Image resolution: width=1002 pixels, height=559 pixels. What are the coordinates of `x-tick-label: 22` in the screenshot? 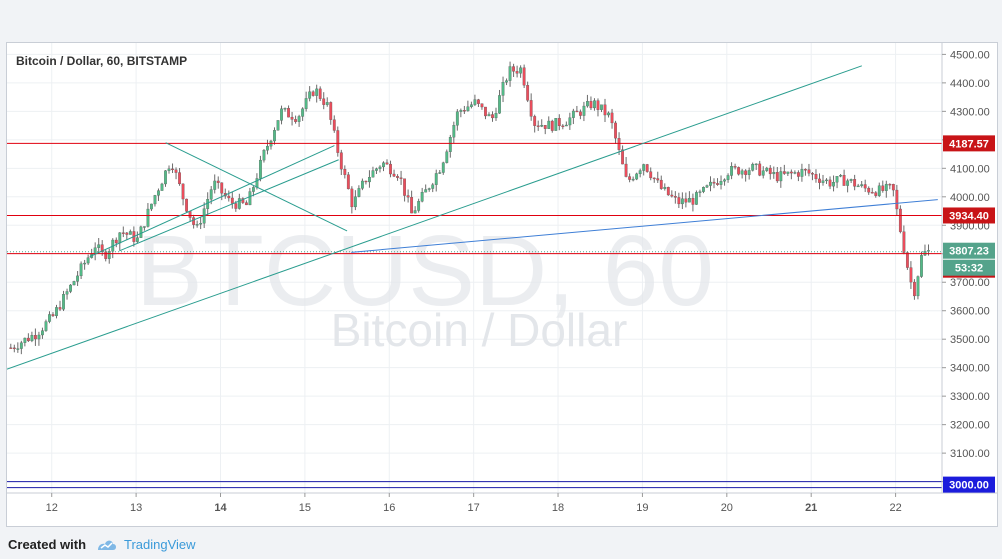 It's located at (895, 508).